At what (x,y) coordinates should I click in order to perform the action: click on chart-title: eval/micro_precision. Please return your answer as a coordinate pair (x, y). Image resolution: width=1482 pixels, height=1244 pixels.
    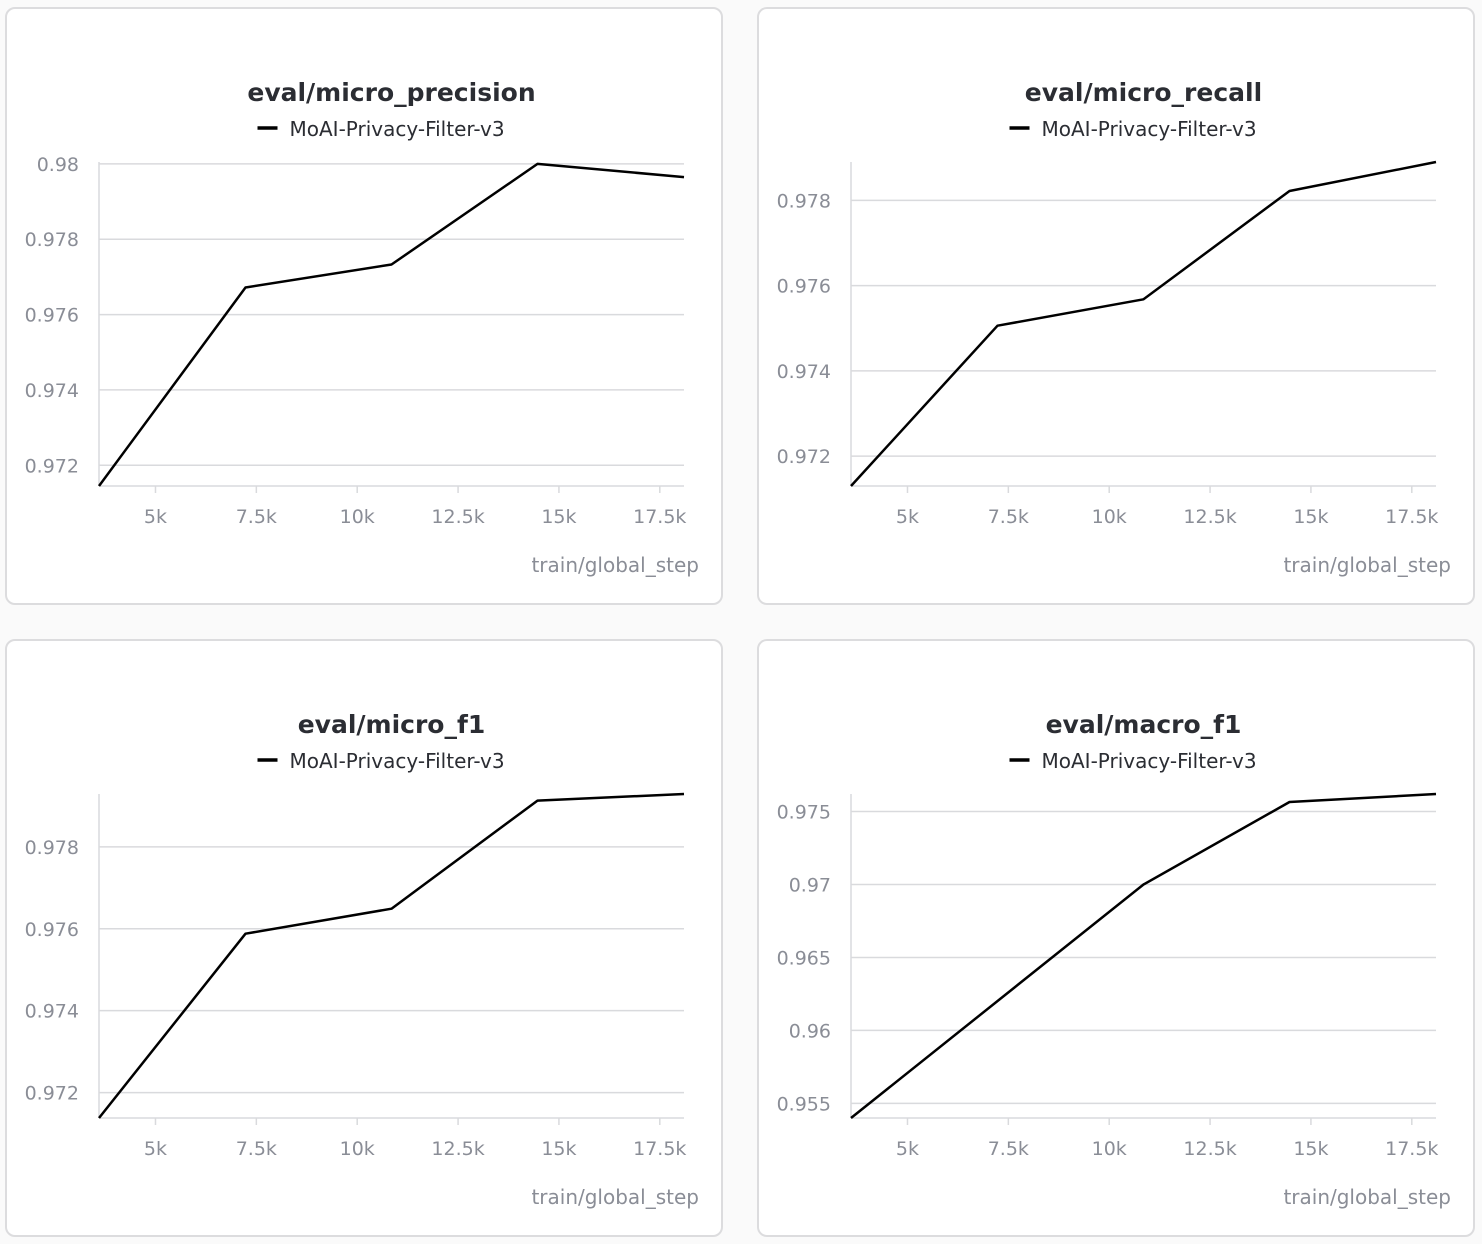
    Looking at the image, I should click on (391, 92).